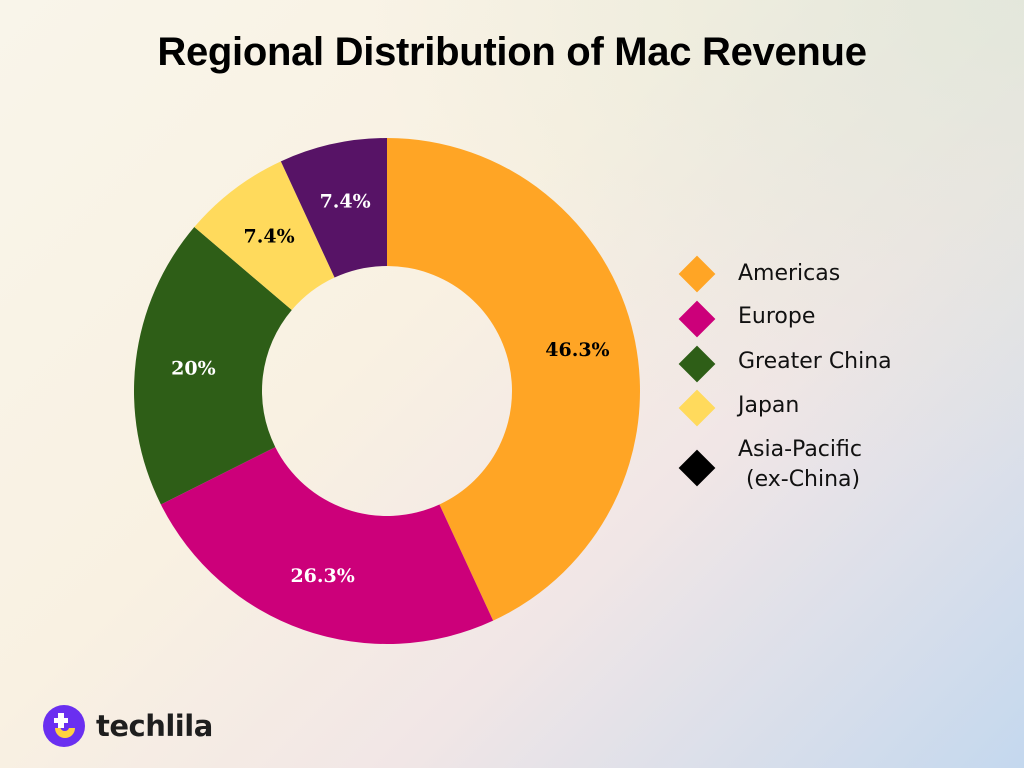 The width and height of the screenshot is (1024, 768). What do you see at coordinates (327, 545) in the screenshot?
I see `donut-slice-europe` at bounding box center [327, 545].